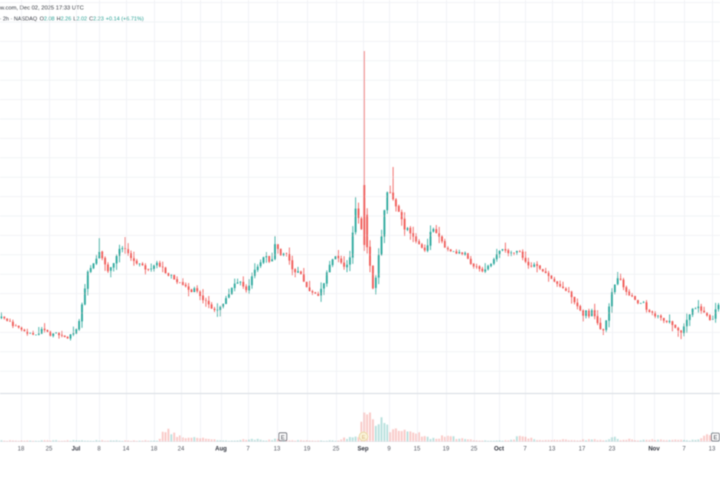 The height and width of the screenshot is (480, 720). I want to click on svg-text: 15, so click(417, 450).